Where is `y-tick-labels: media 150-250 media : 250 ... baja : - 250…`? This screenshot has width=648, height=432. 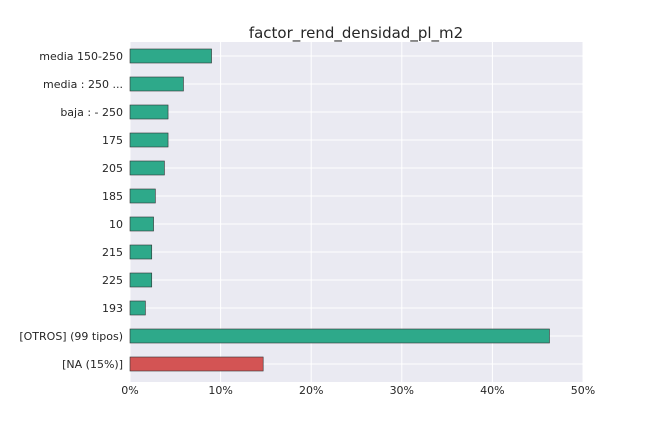
y-tick-labels: media 150-250 media : 250 ... baja : - 250… is located at coordinates (71, 210).